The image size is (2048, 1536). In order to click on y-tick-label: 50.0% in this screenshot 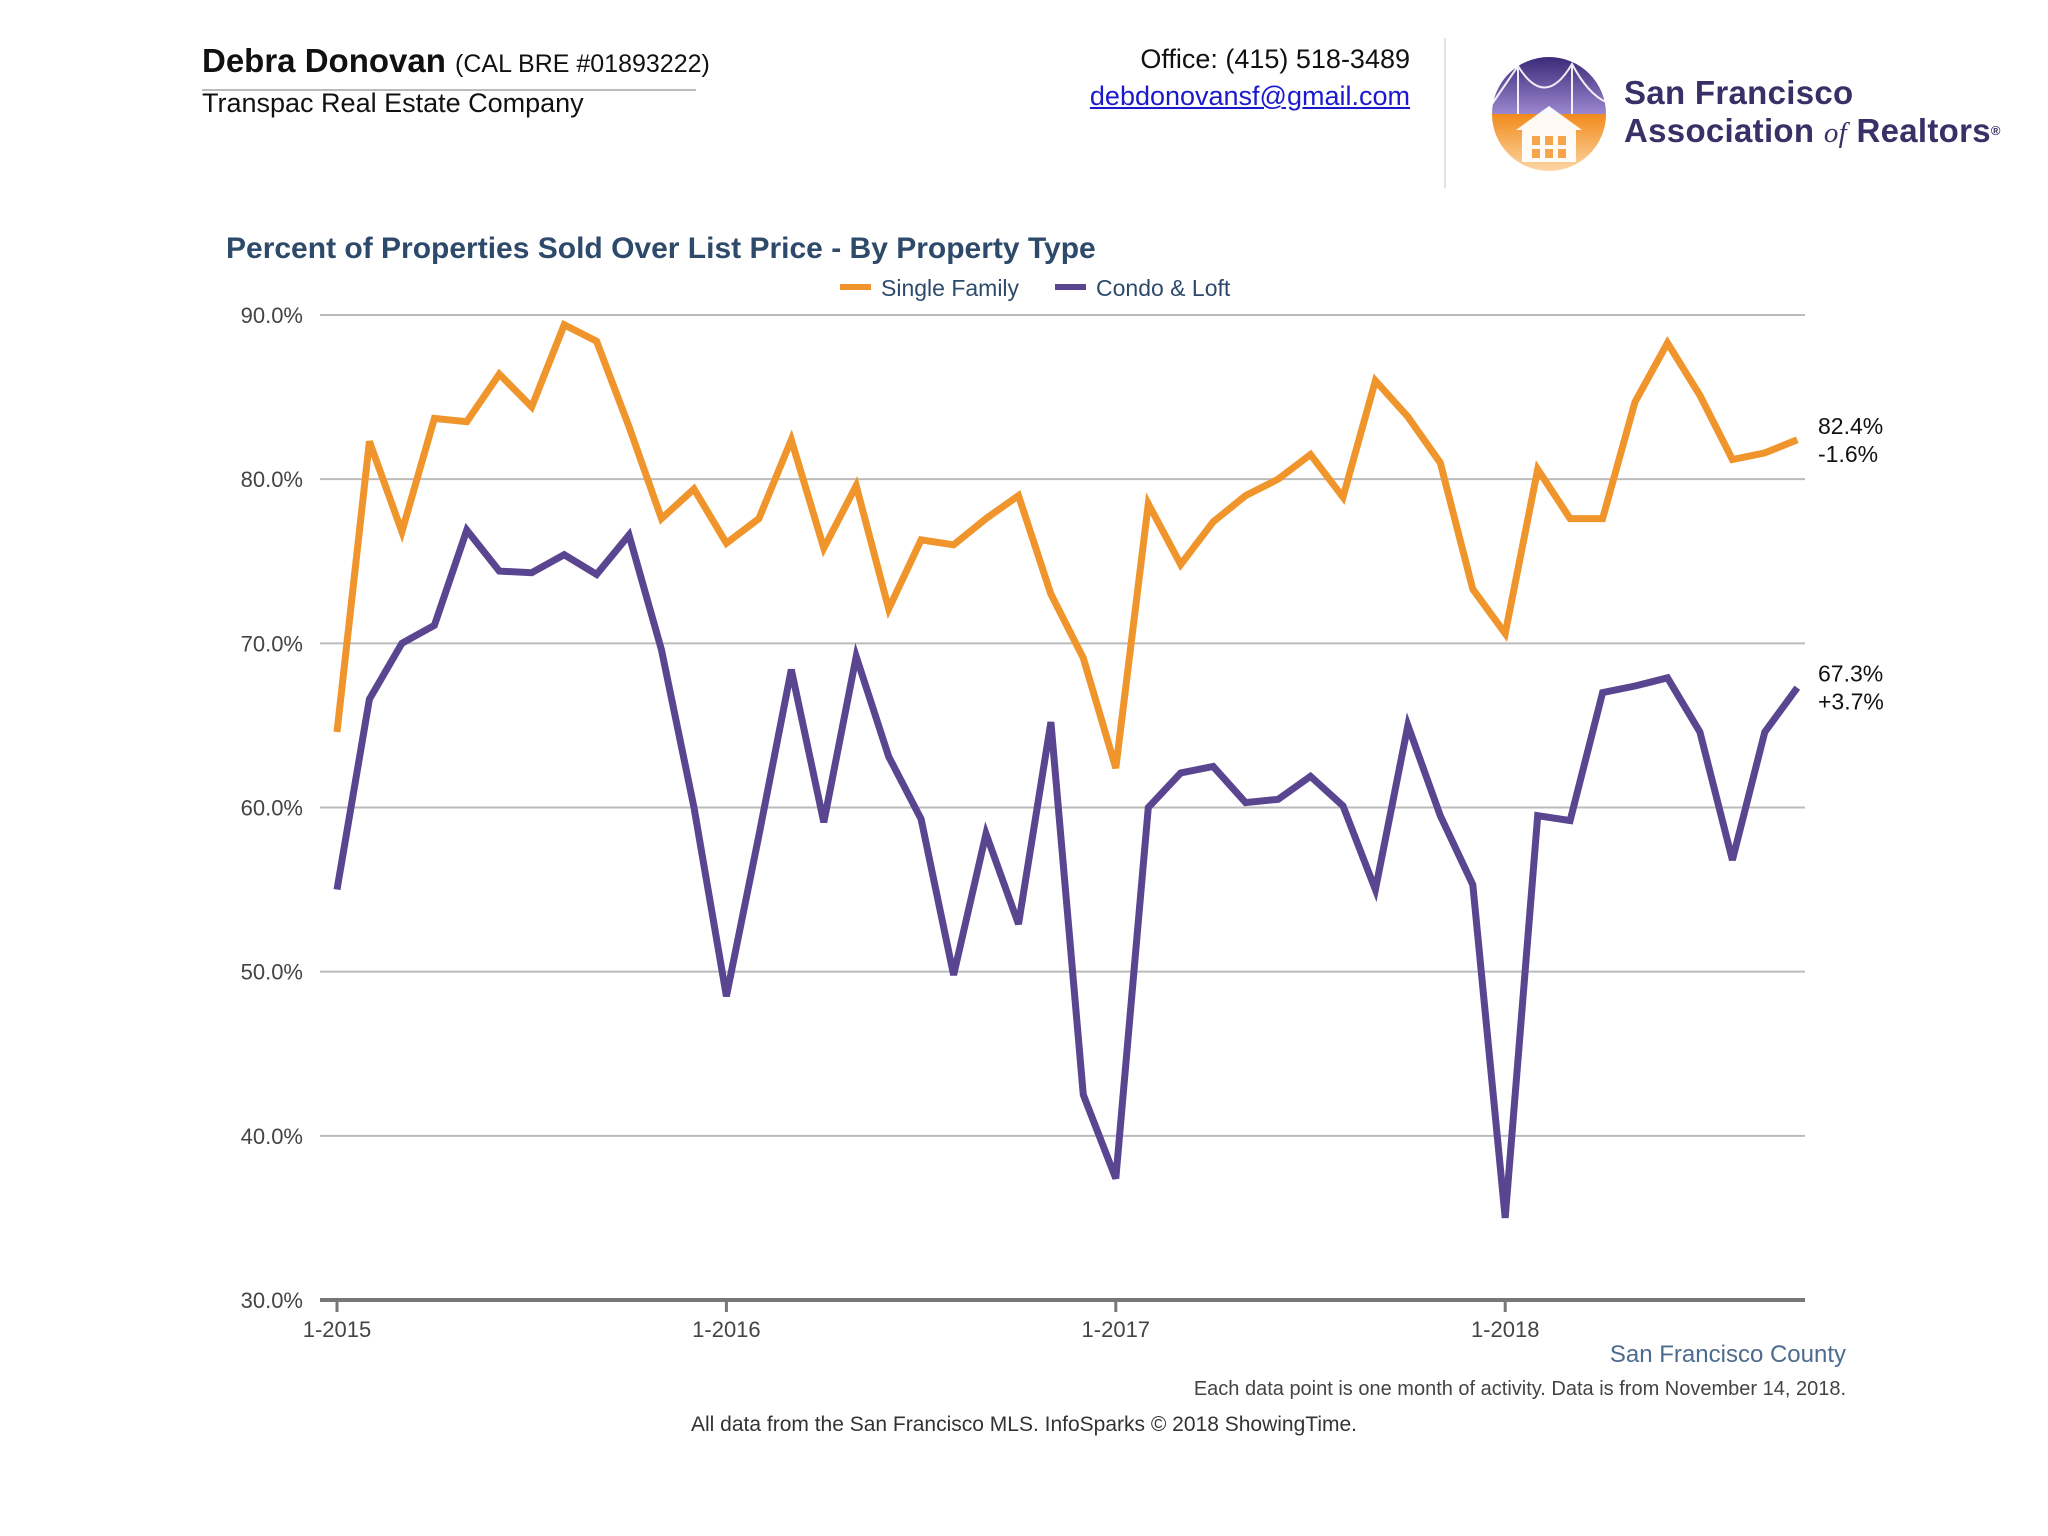, I will do `click(272, 972)`.